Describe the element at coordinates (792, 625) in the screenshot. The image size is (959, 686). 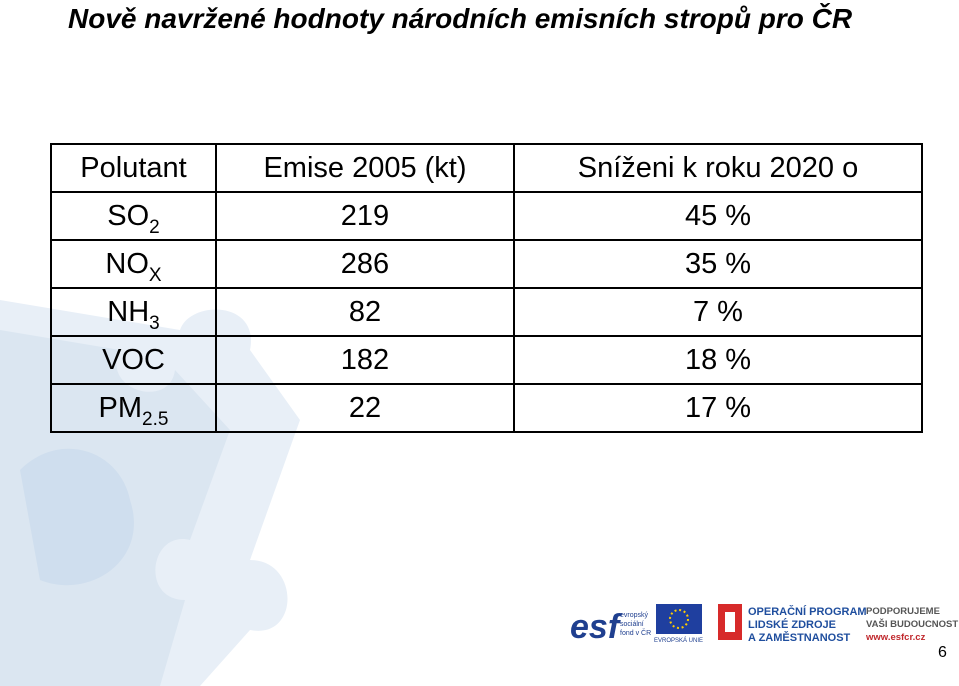
I see `op-text-2: LIDSKÉ ZDROJE` at that location.